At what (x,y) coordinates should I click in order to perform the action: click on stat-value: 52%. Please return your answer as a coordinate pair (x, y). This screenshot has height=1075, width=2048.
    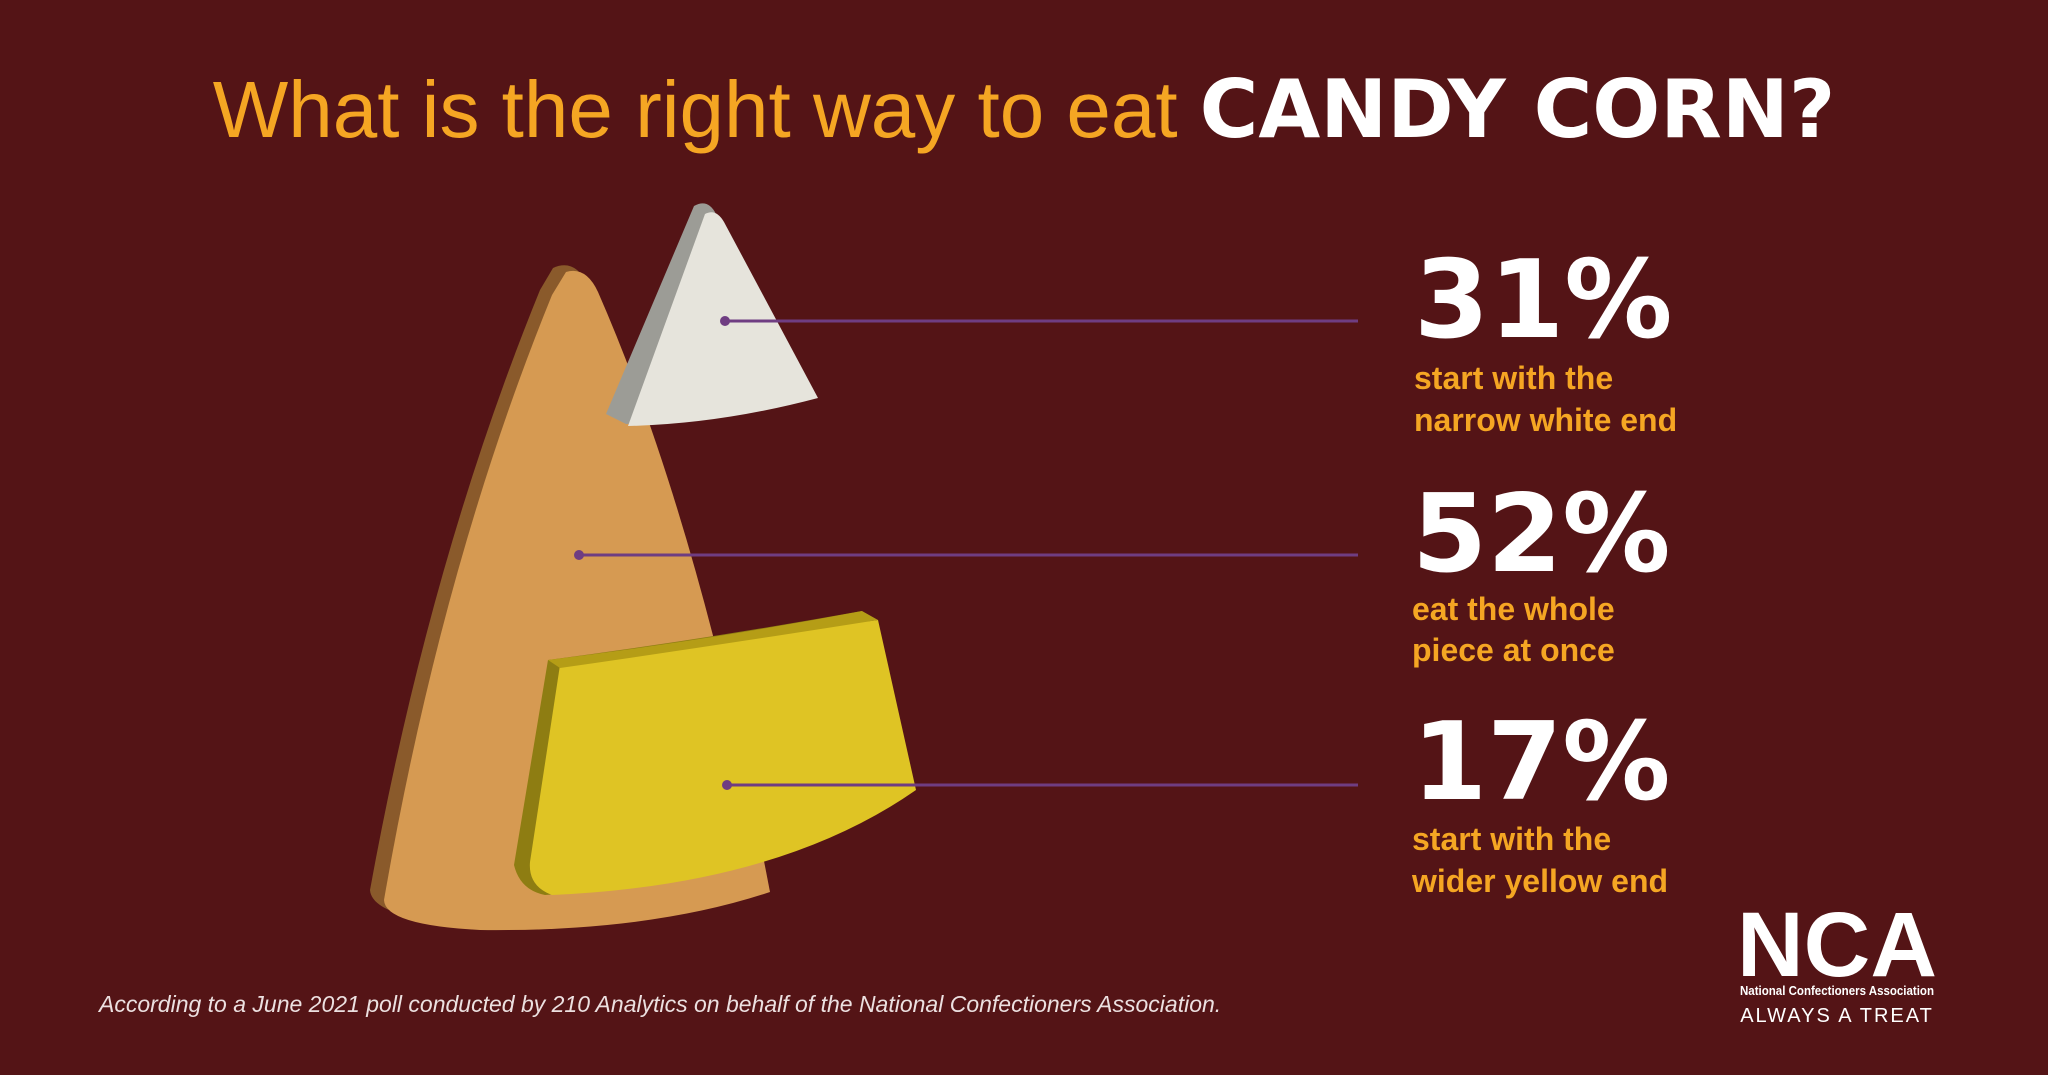
    Looking at the image, I should click on (1541, 534).